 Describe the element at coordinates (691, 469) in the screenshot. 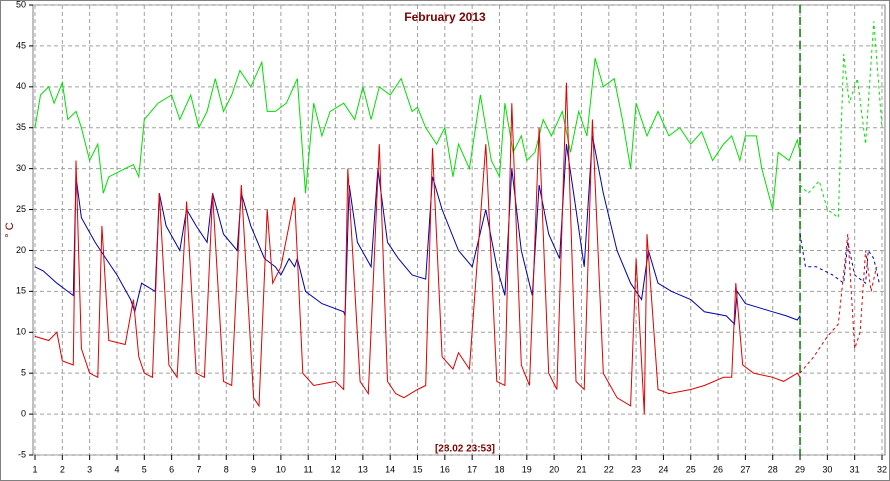

I see `x-tick-label: 25` at that location.